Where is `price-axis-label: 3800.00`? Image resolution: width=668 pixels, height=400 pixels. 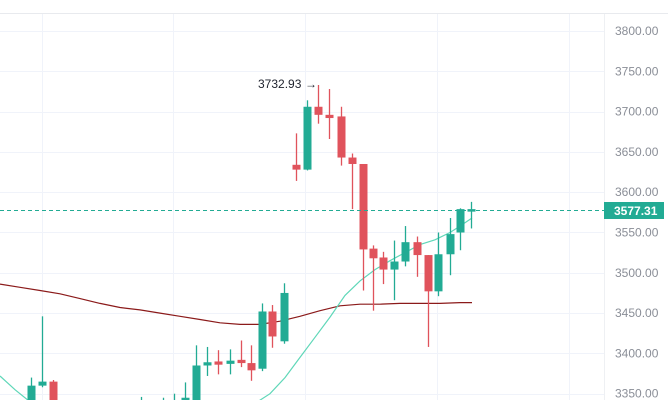
price-axis-label: 3800.00 is located at coordinates (637, 31).